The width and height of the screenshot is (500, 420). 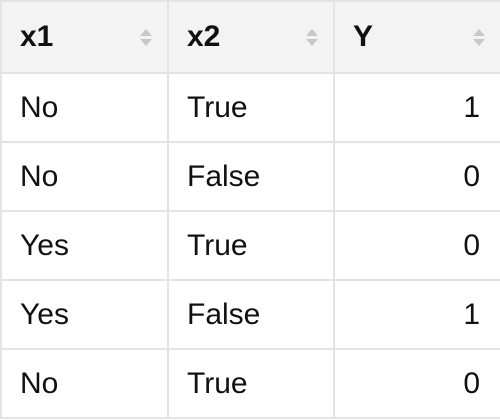 I want to click on column-header-x2: x2, so click(x=251, y=37).